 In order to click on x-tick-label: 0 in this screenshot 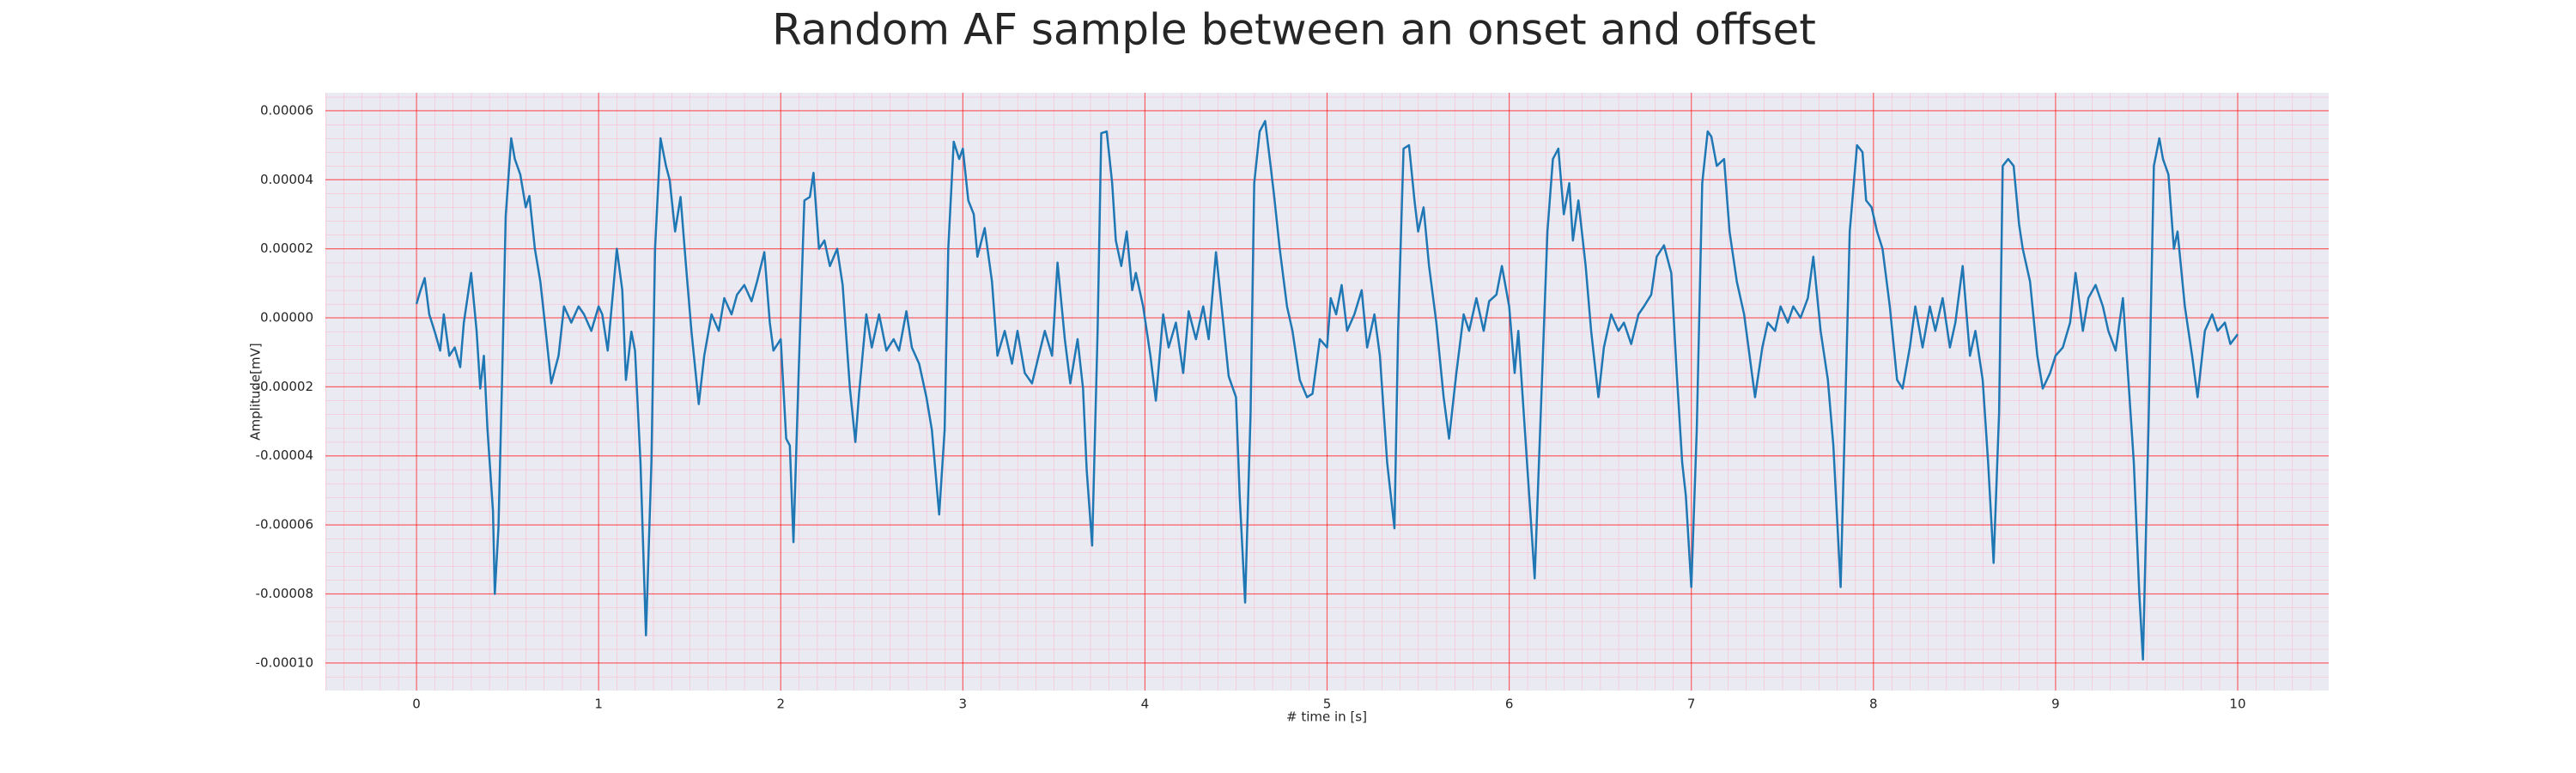, I will do `click(417, 704)`.